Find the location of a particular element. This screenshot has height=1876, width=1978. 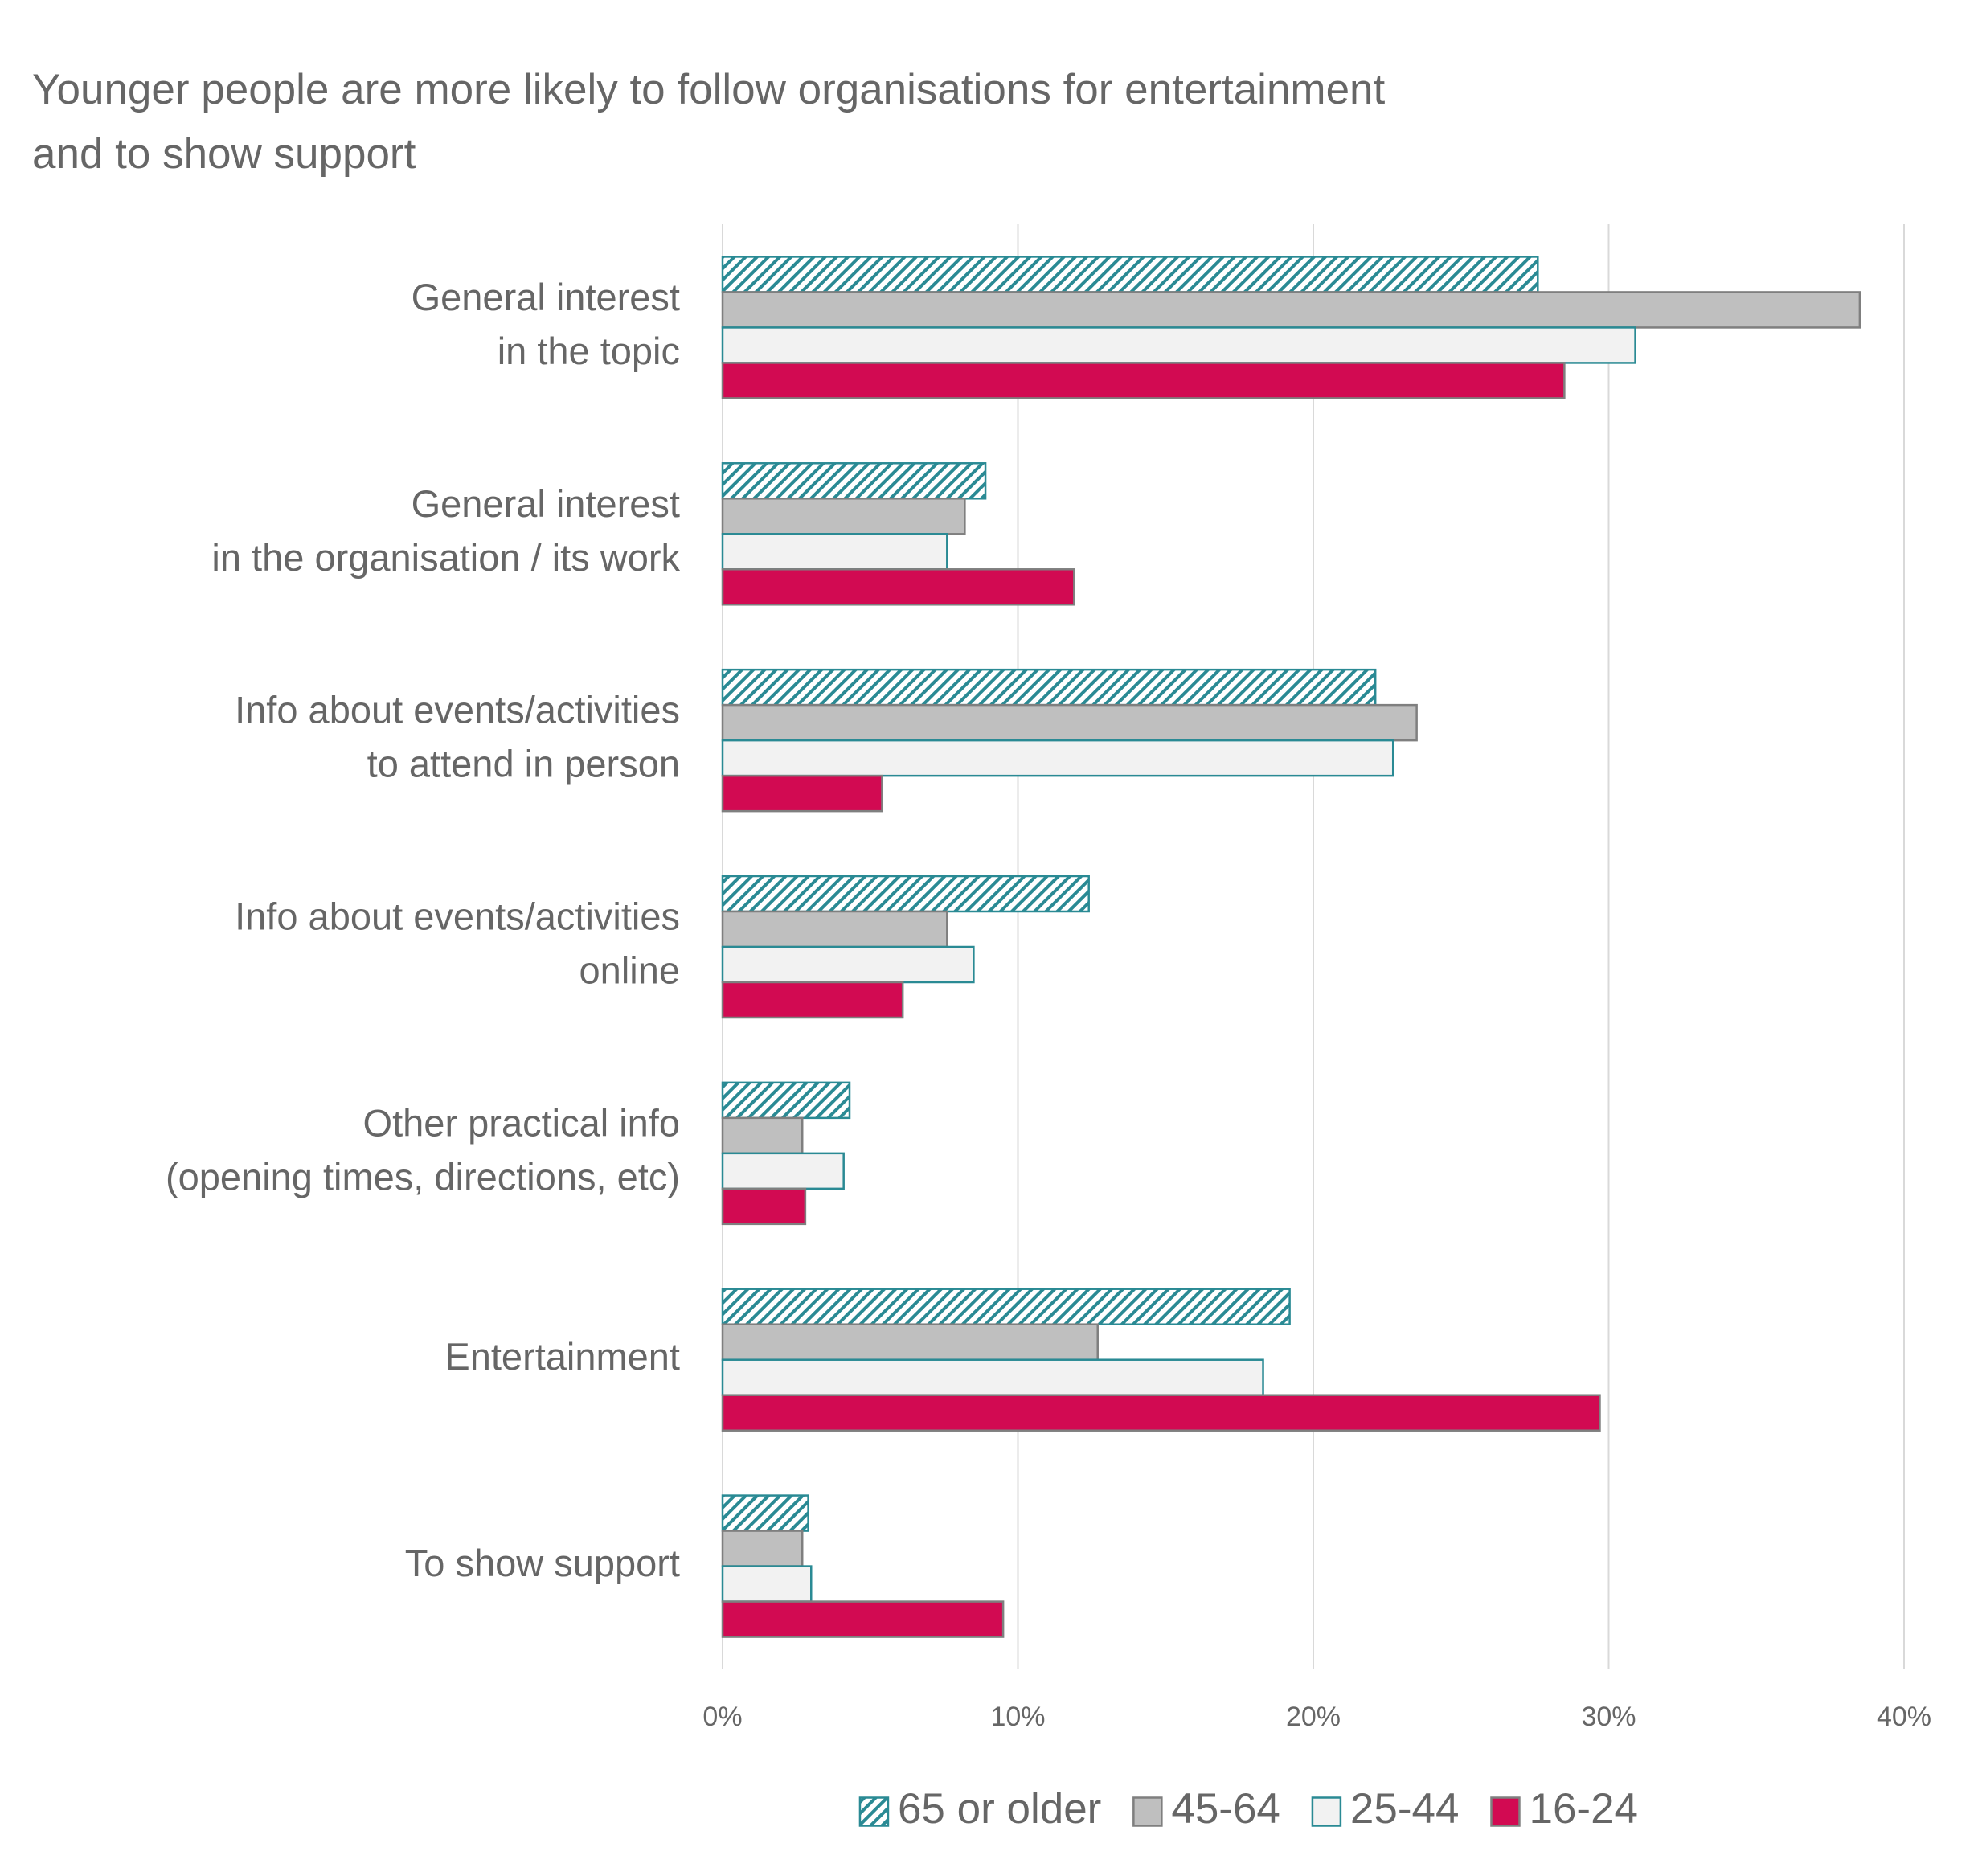

legend-label: 65 or older is located at coordinates (999, 1809).